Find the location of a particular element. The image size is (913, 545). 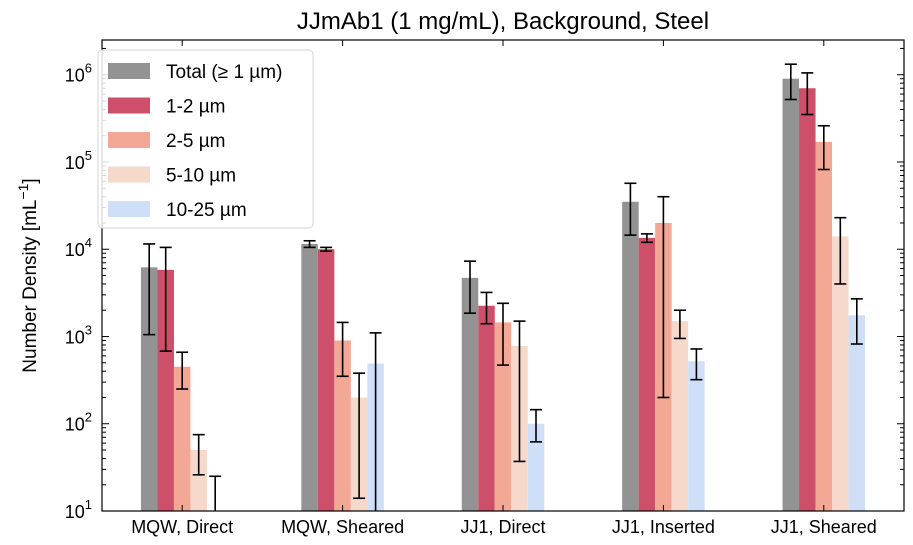

x-tick-label-4: JJ1, Sheared is located at coordinates (824, 527).